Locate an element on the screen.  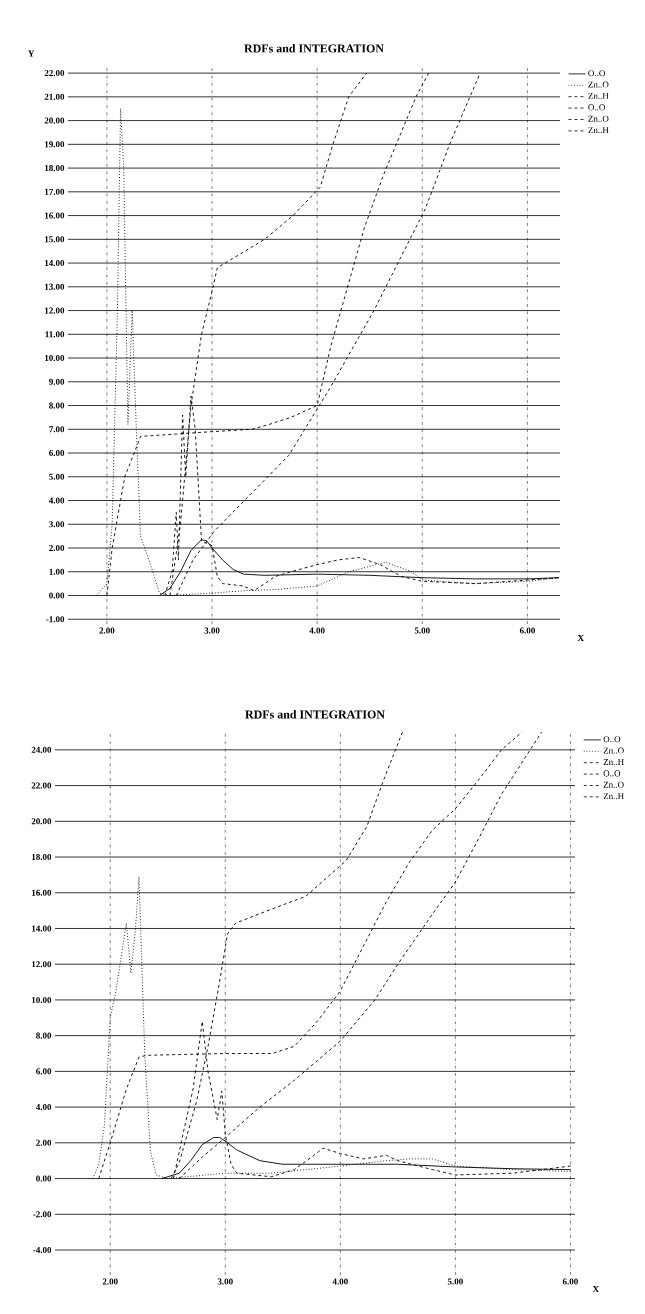
y-tick-label: 7.00 is located at coordinates (57, 429).